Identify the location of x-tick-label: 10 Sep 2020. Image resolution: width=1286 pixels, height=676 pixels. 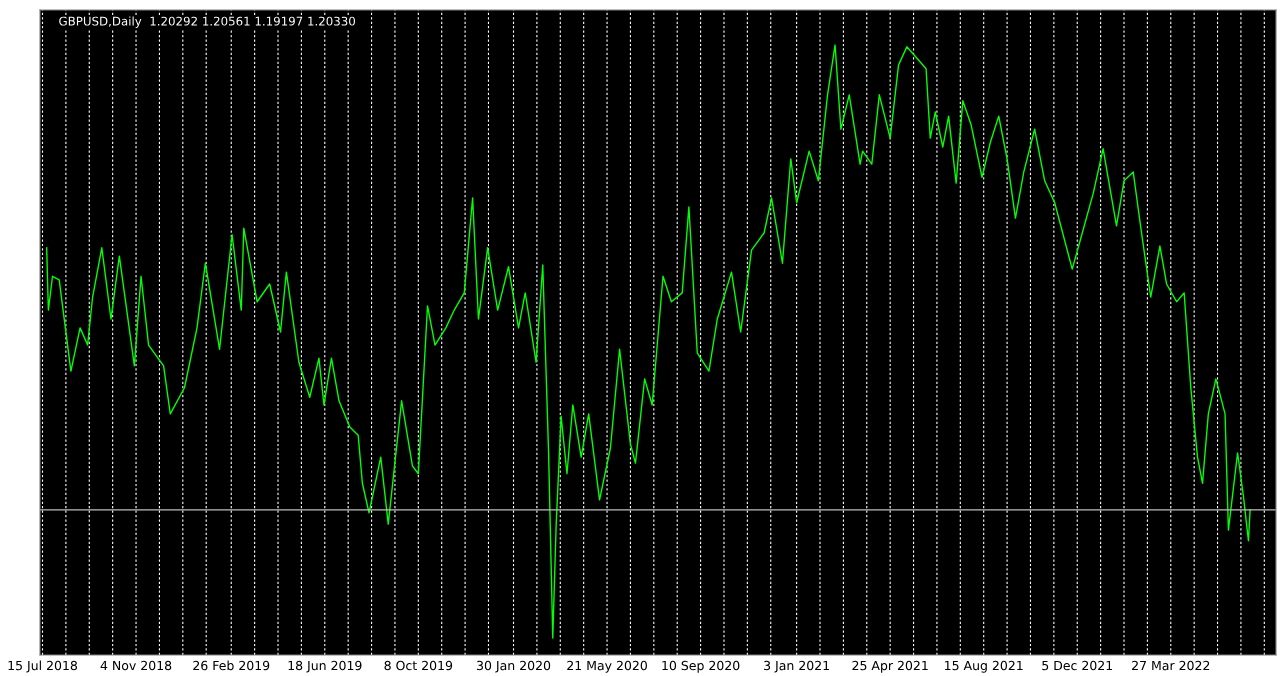
(701, 666).